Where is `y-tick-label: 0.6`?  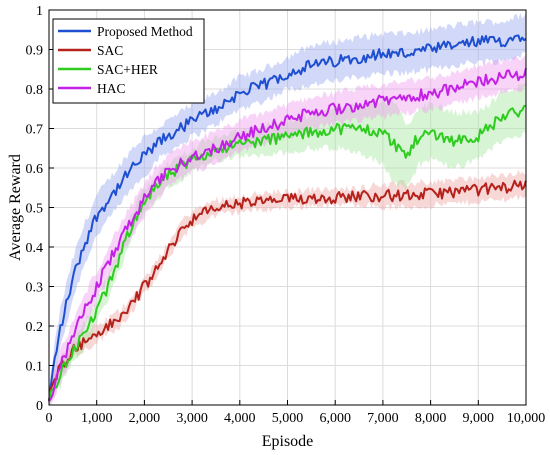
y-tick-label: 0.6 is located at coordinates (35, 169).